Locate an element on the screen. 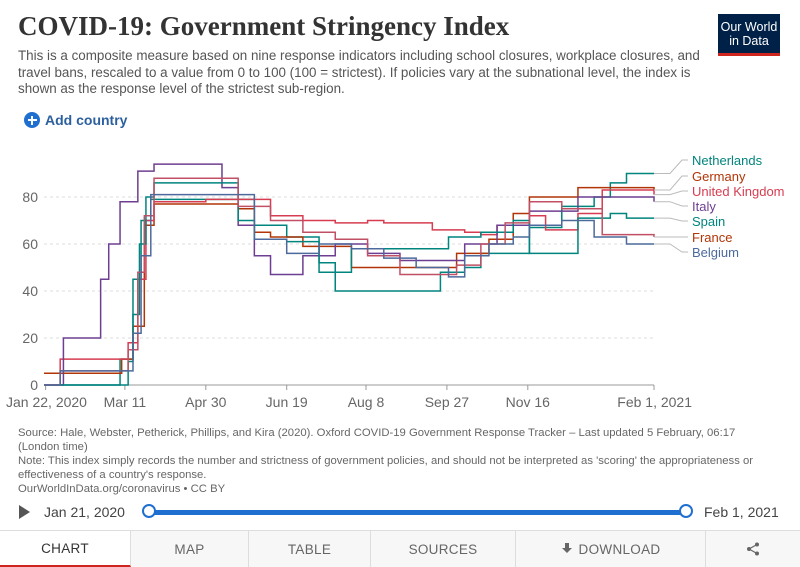 The image size is (800, 567). y-axis-ticks: 0 20 40 60 80 is located at coordinates (30, 291).